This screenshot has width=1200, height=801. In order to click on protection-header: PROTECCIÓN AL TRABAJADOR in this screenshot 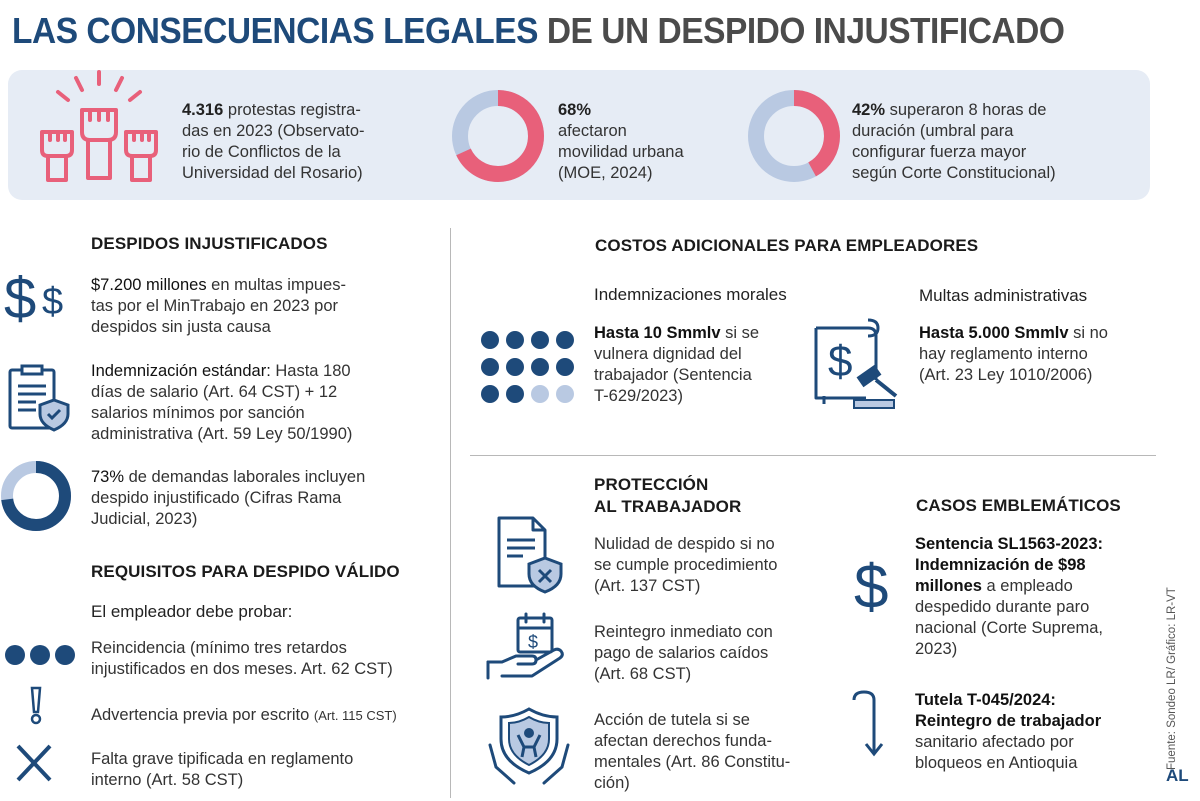, I will do `click(668, 495)`.